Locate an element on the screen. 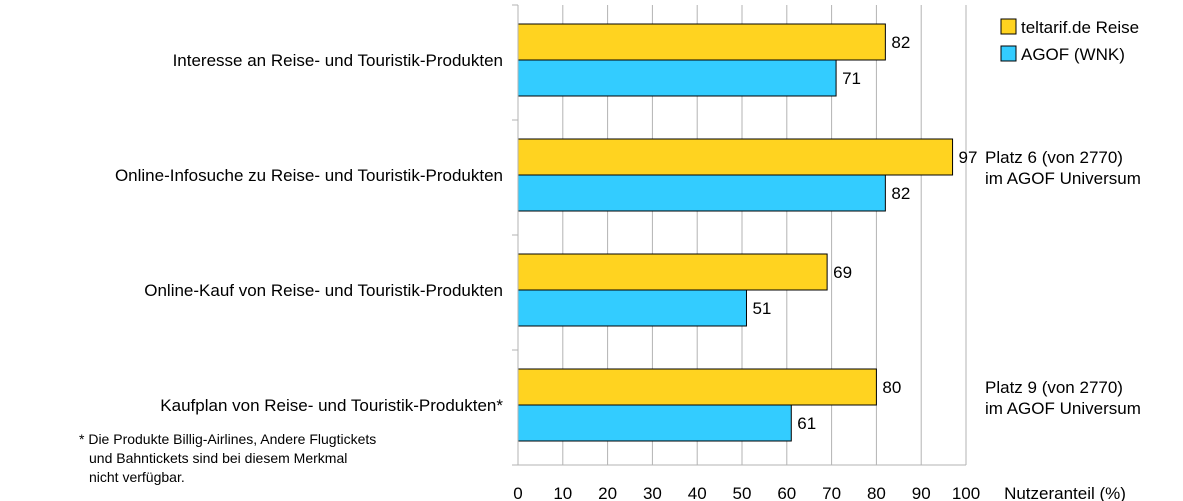  x-tick-label: 20 is located at coordinates (607, 492).